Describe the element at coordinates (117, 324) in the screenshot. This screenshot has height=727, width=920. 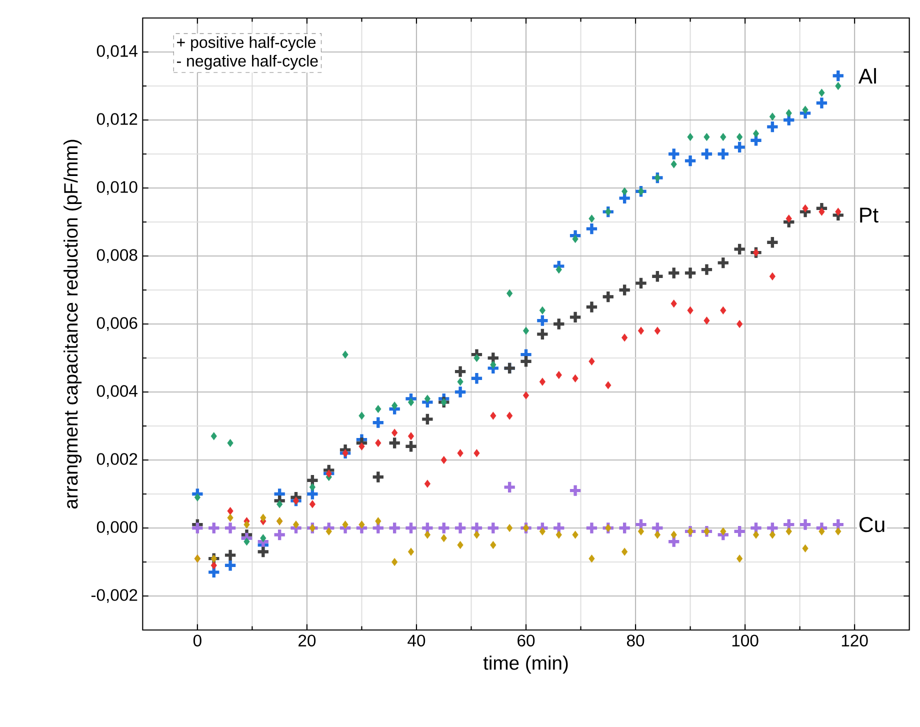
I see `y-tick-label: 0,006` at that location.